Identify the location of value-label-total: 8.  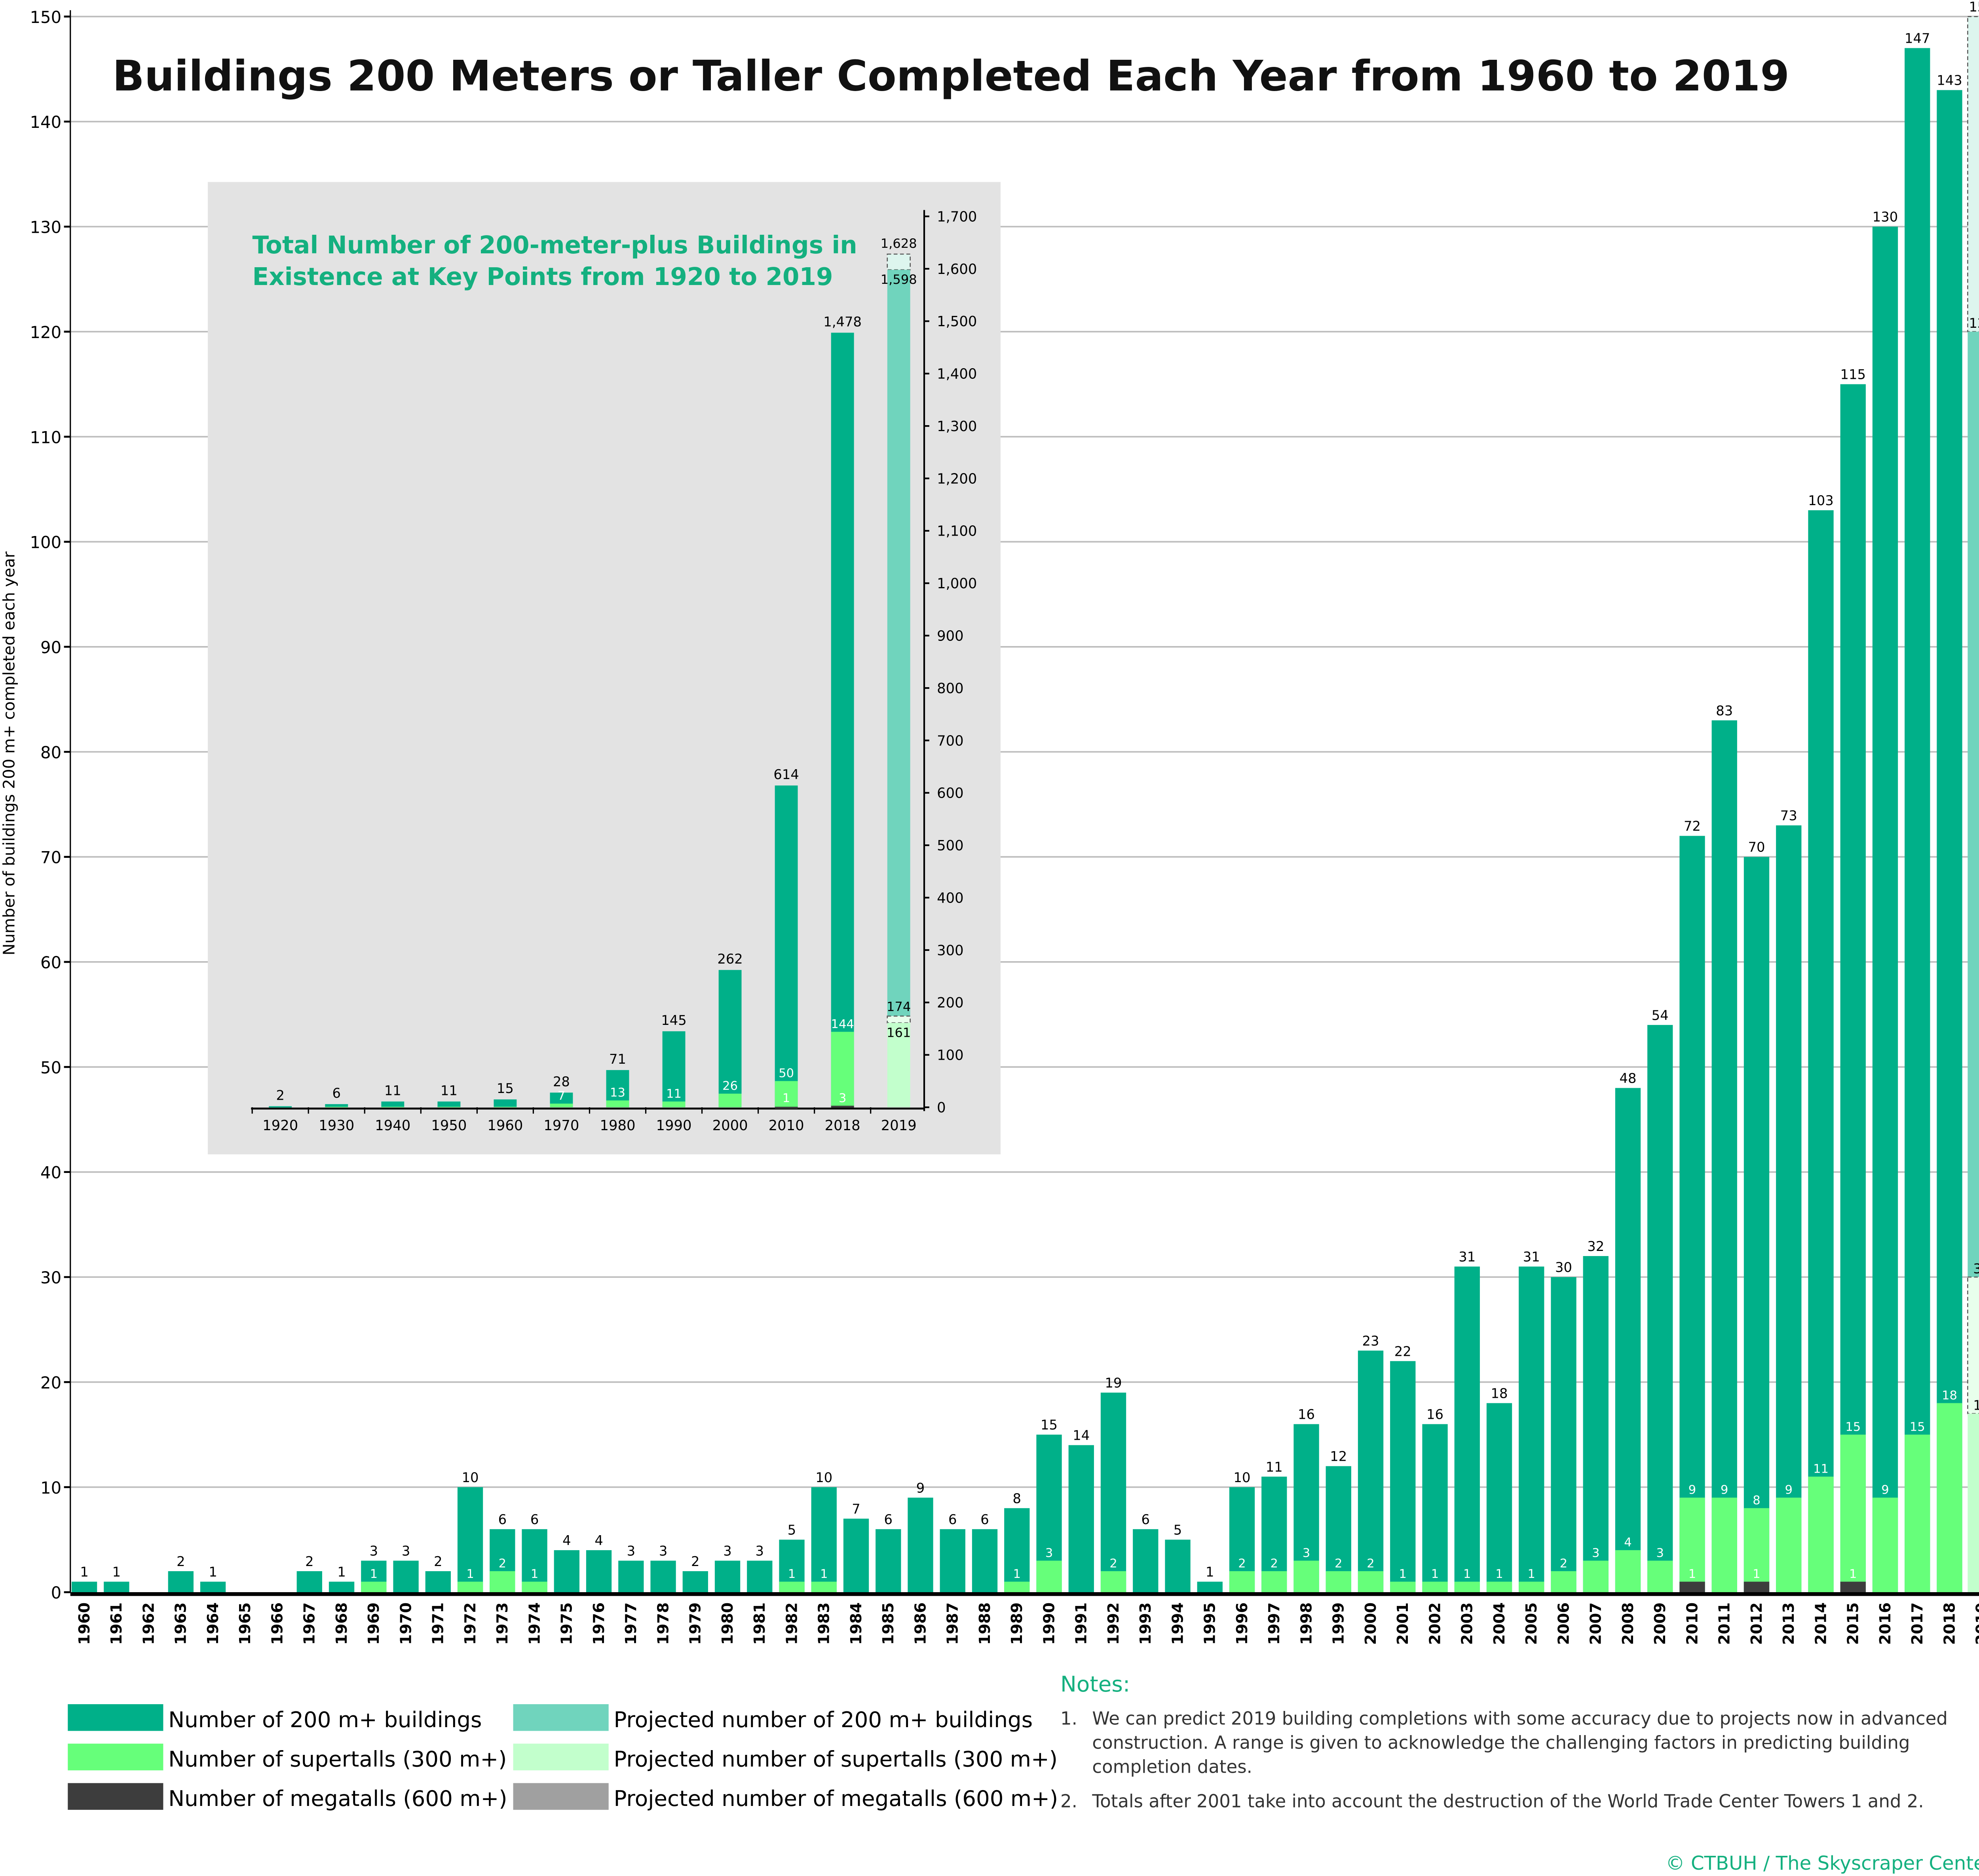
(1017, 1498).